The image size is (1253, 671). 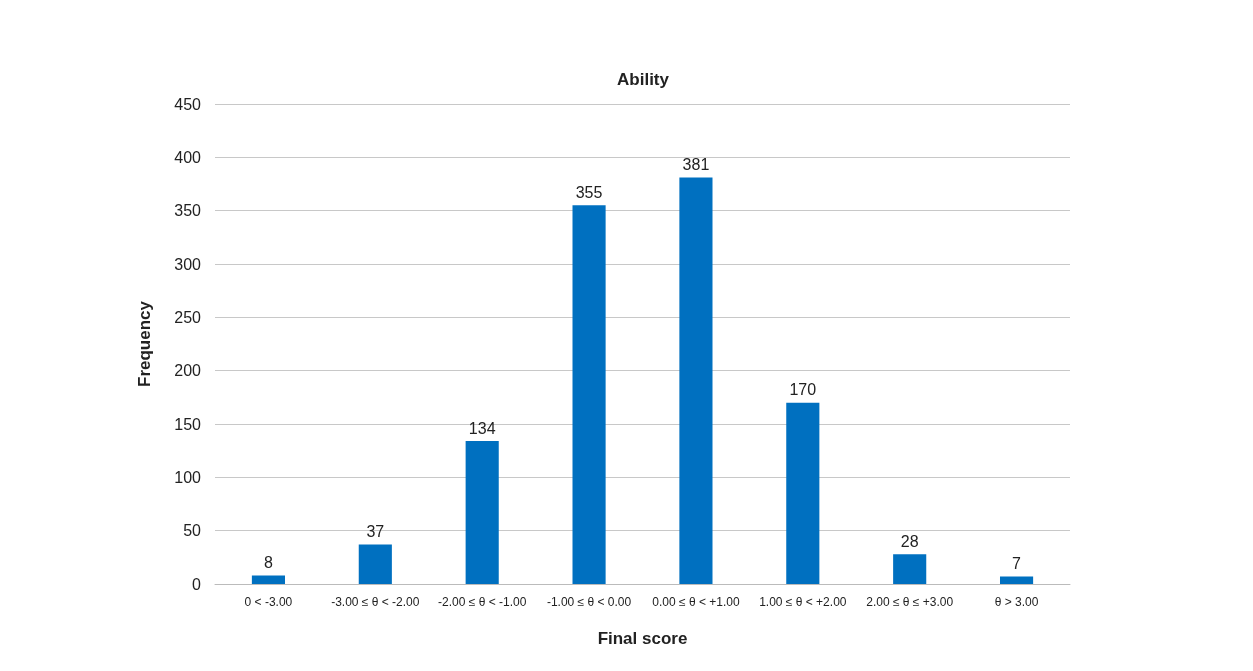 What do you see at coordinates (910, 602) in the screenshot?
I see `x-tick-label: 2.00 ≤ θ ≤ +3.00` at bounding box center [910, 602].